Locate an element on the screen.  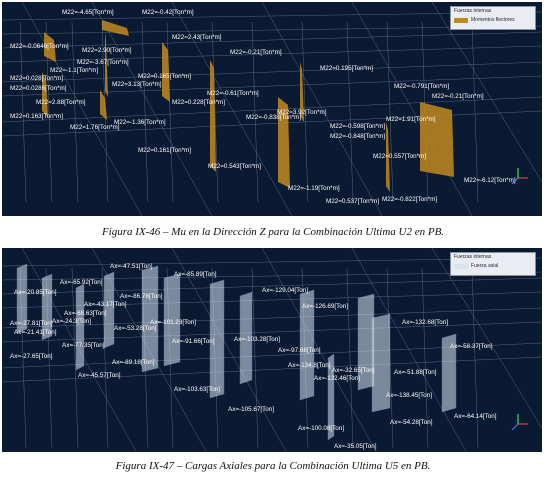
axial-label: Ax=-20.85[Ton] is located at coordinates (35, 292).